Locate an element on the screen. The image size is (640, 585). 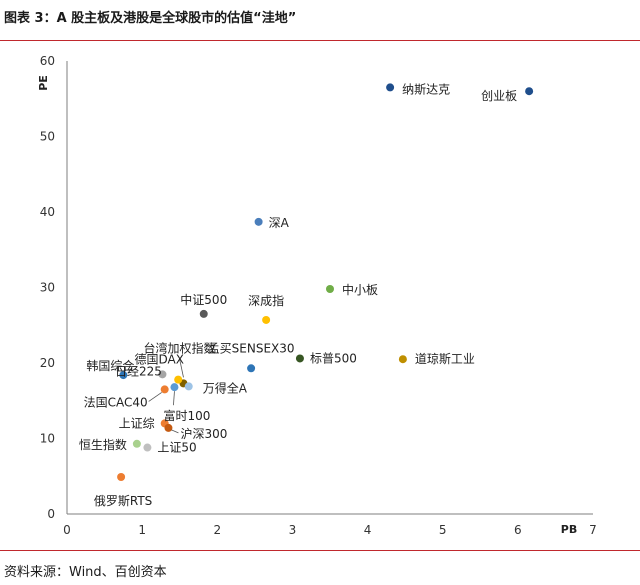
y-axis-ticks: 0 10 20 30 40 50 60 is located at coordinates (47, 287).